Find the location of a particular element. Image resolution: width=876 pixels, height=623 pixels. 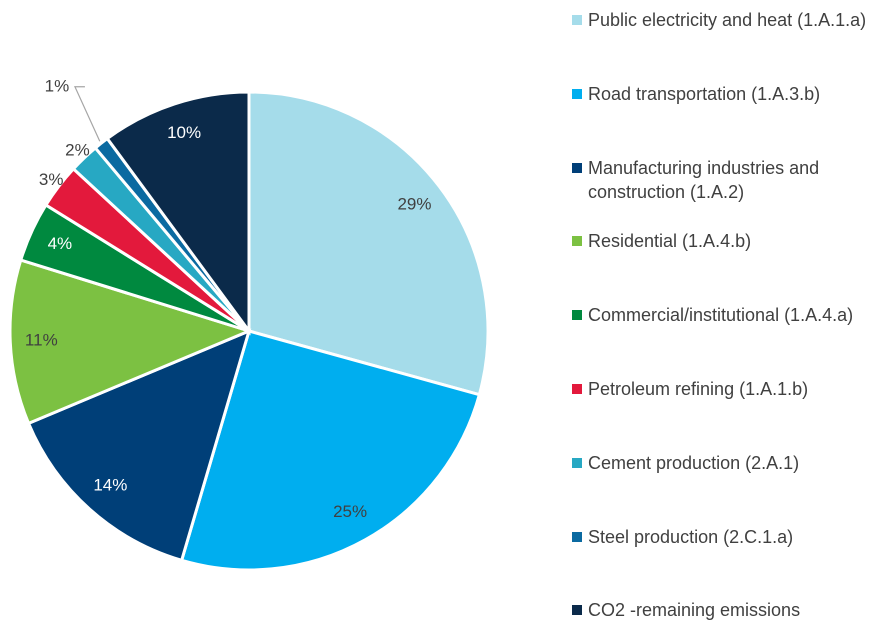

legend-label: Cement production (2.A.1) is located at coordinates (694, 462).